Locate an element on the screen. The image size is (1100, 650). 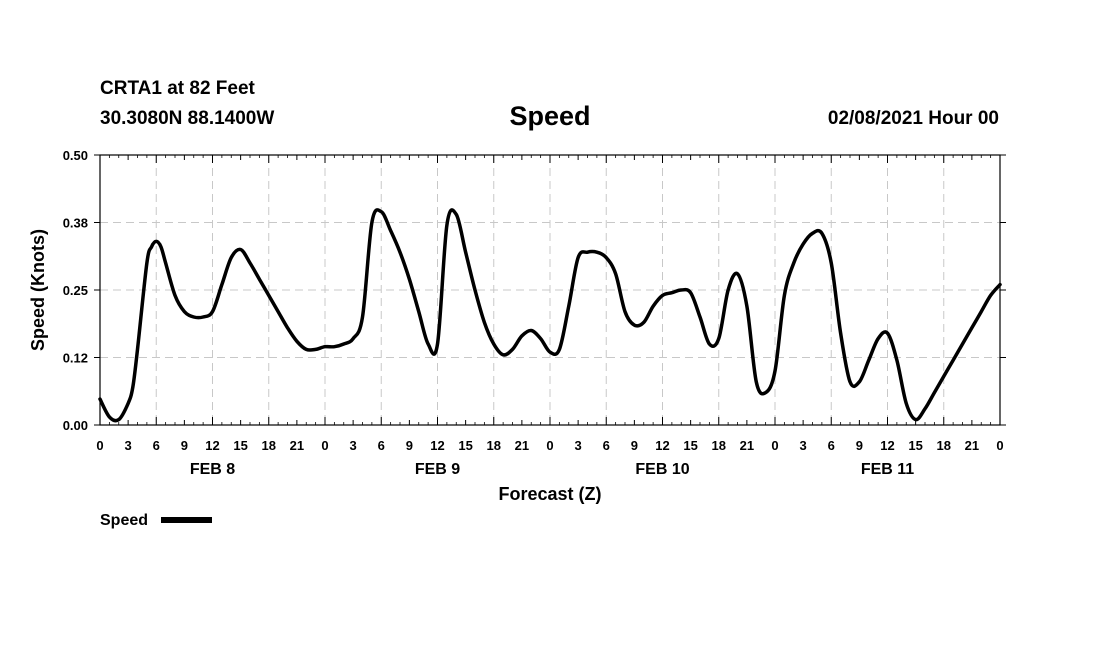
y-axis-title: Speed (Knots) is located at coordinates (38, 290).